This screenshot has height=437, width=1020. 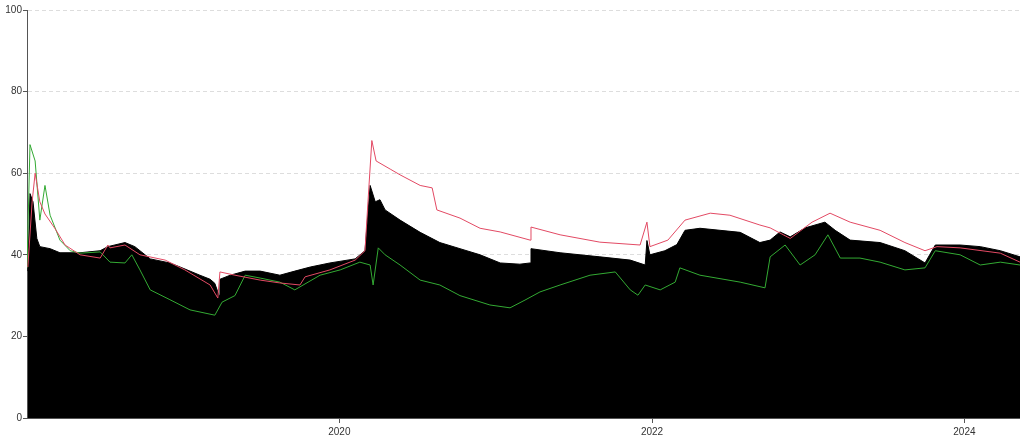 I want to click on y-tick-label: 80, so click(x=16, y=91).